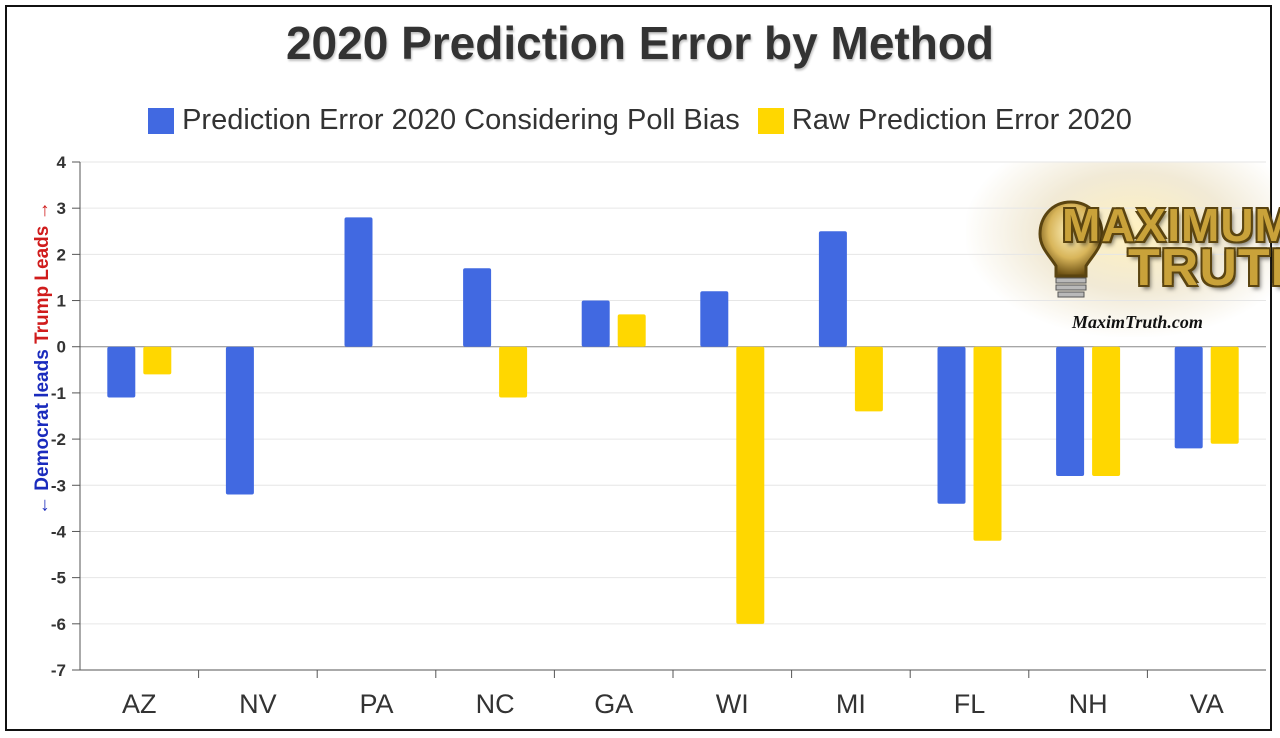 The image size is (1280, 738). I want to click on chart-title: 2020 Prediction Error by Method, so click(640, 43).